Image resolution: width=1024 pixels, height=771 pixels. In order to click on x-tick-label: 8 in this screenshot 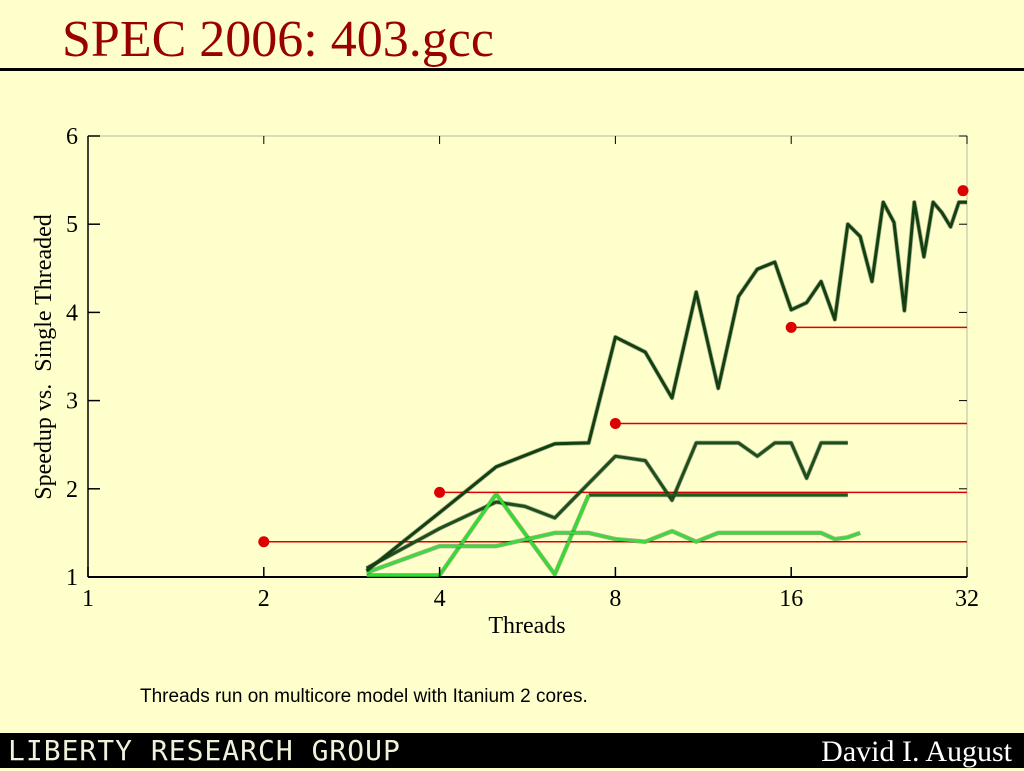, I will do `click(615, 599)`.